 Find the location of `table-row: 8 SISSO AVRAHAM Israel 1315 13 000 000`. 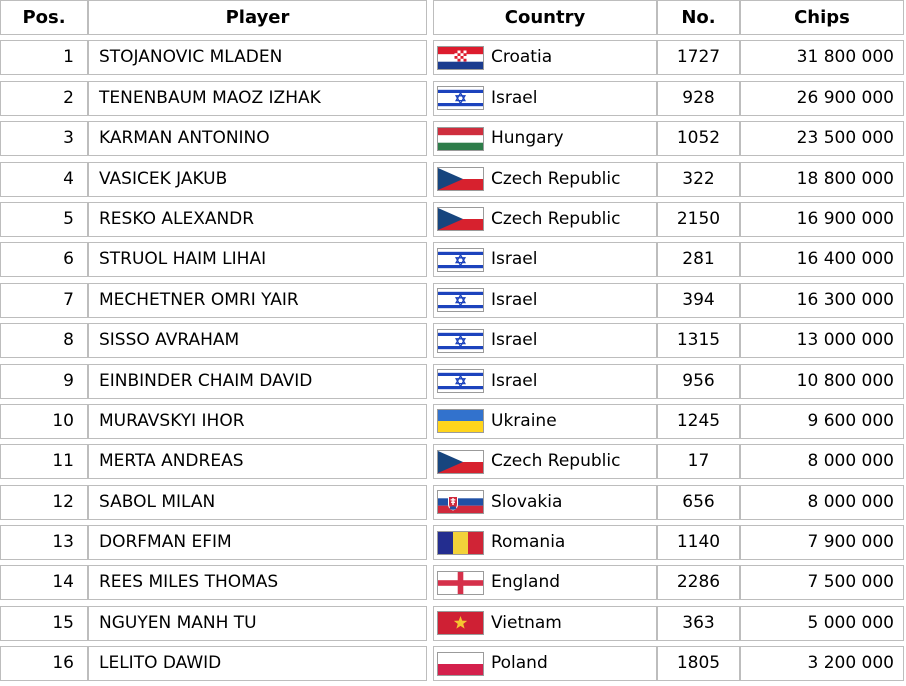

table-row: 8 SISSO AVRAHAM Israel 1315 13 000 000 is located at coordinates (453, 341).